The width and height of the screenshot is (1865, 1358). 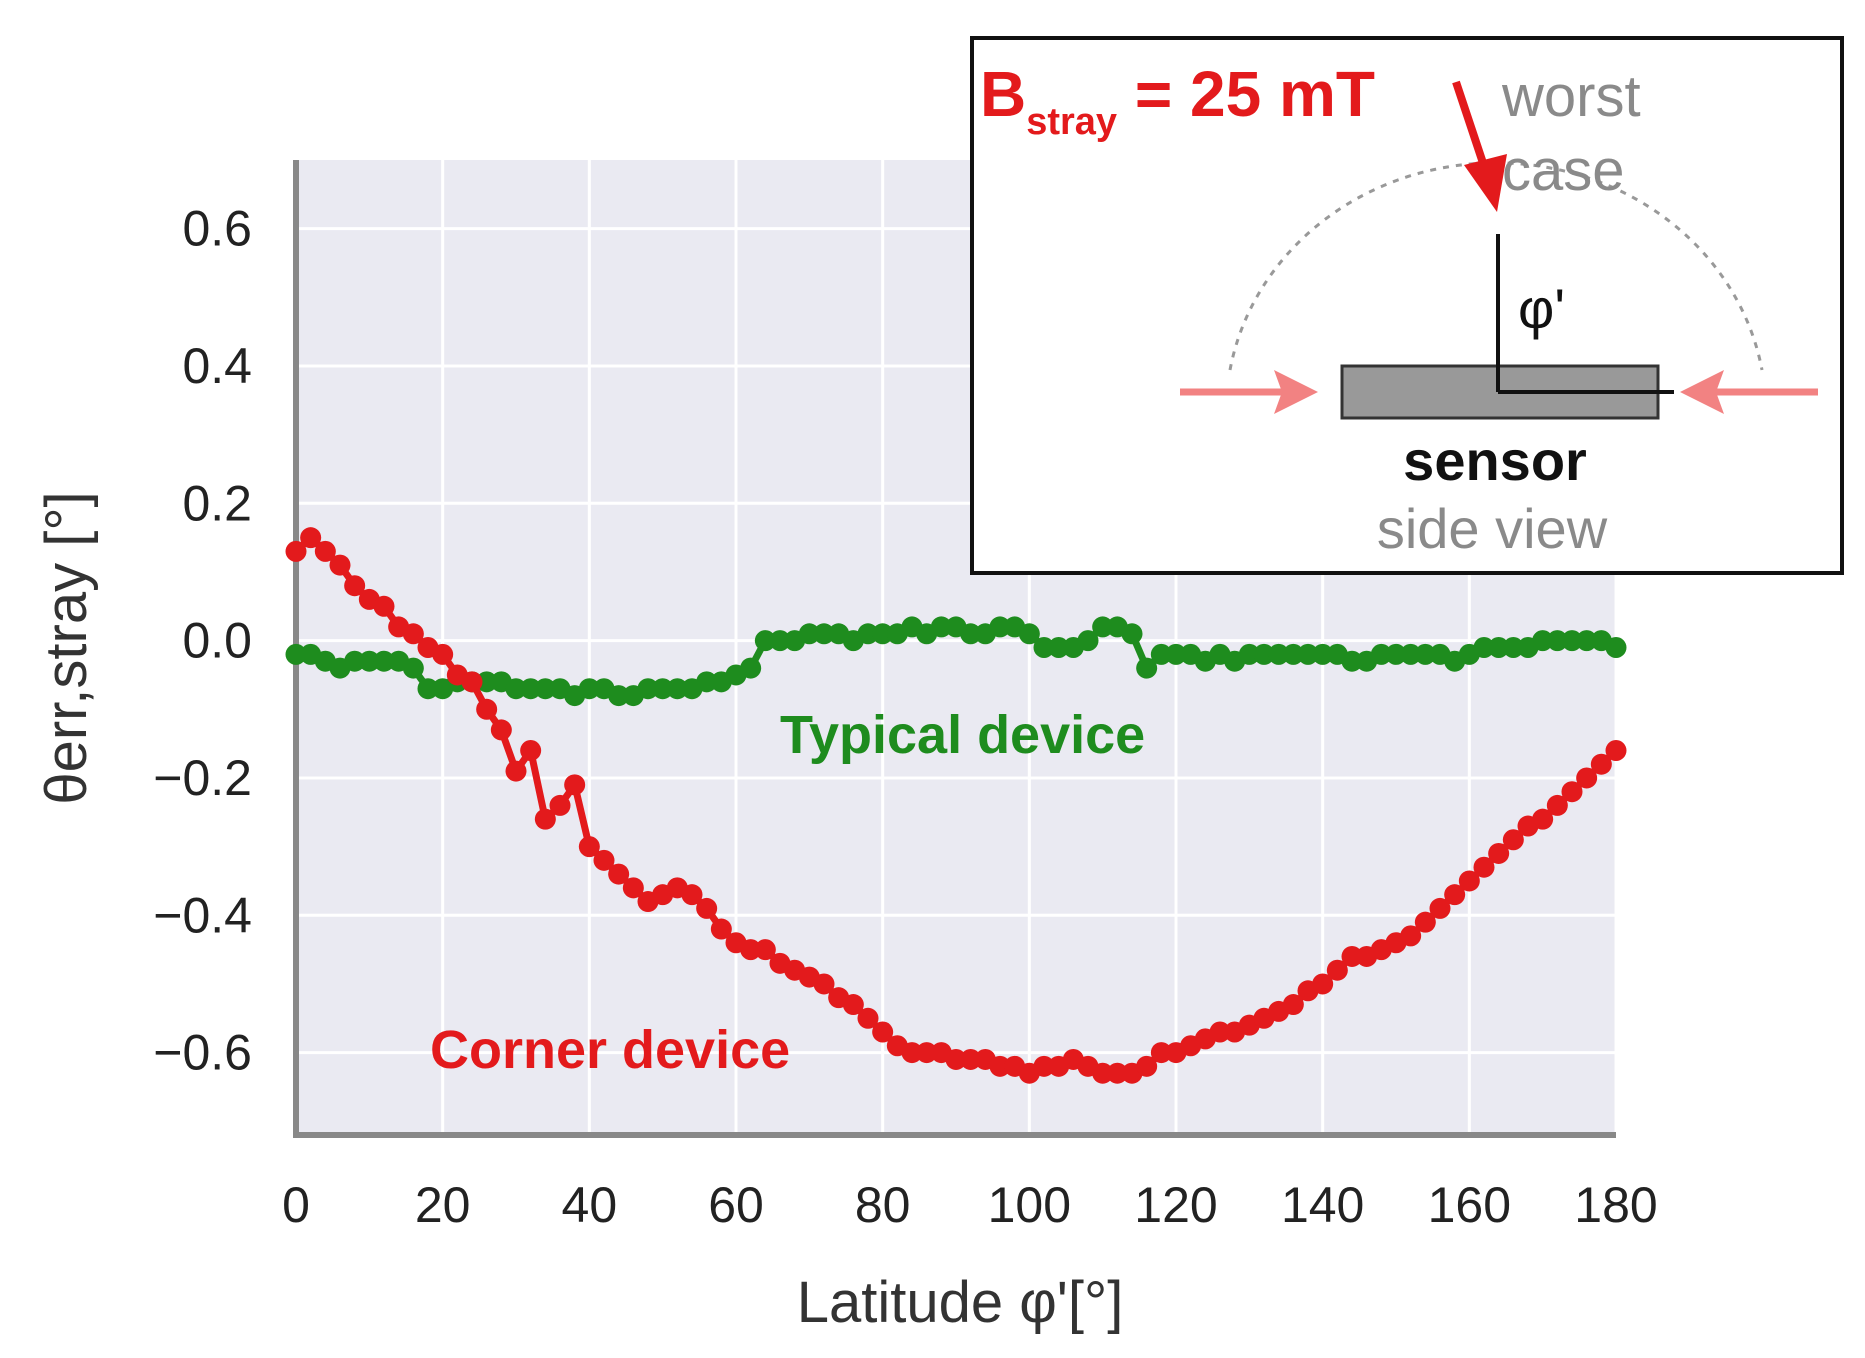 I want to click on typical-device-label: Typical device, so click(x=962, y=735).